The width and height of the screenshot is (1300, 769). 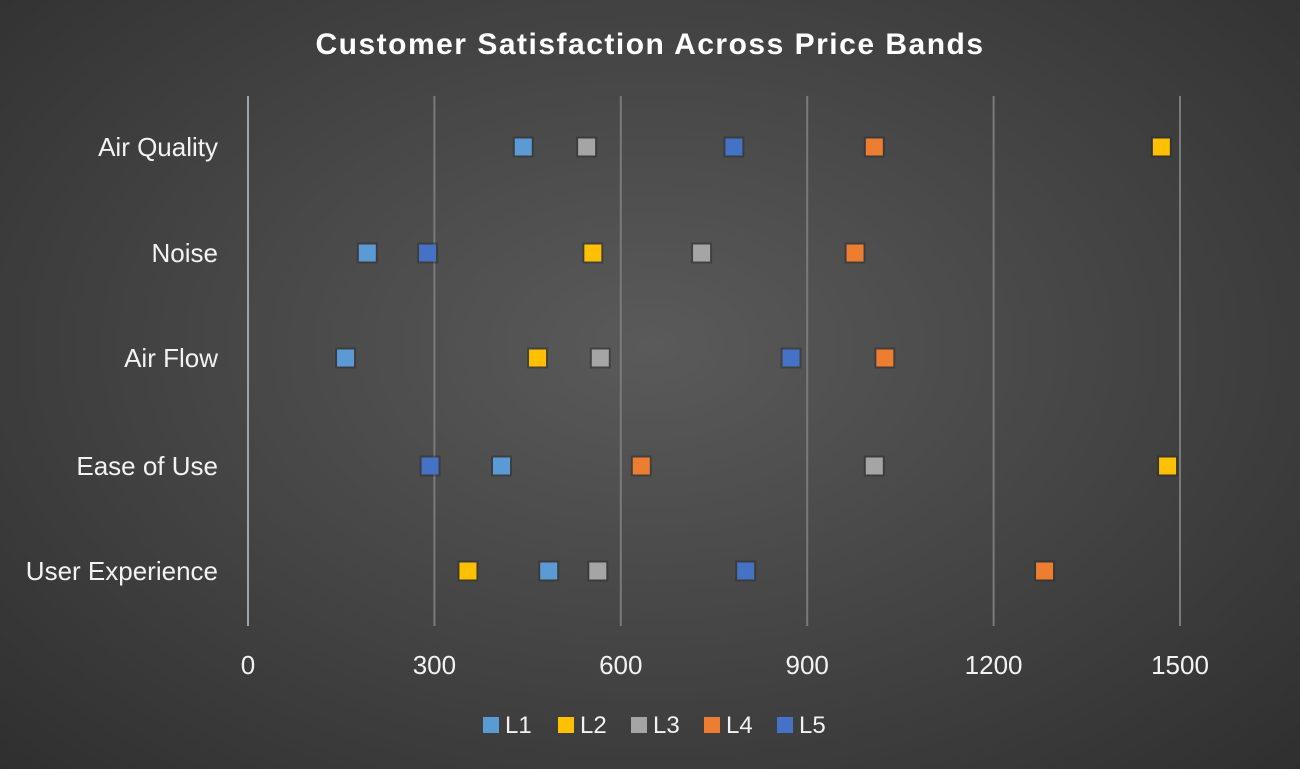 I want to click on category-label: Air Quality, so click(x=158, y=147).